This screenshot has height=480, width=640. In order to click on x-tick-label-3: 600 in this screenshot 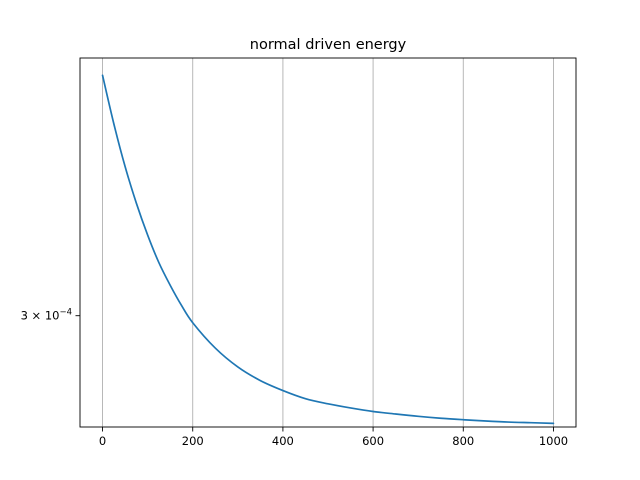, I will do `click(373, 441)`.